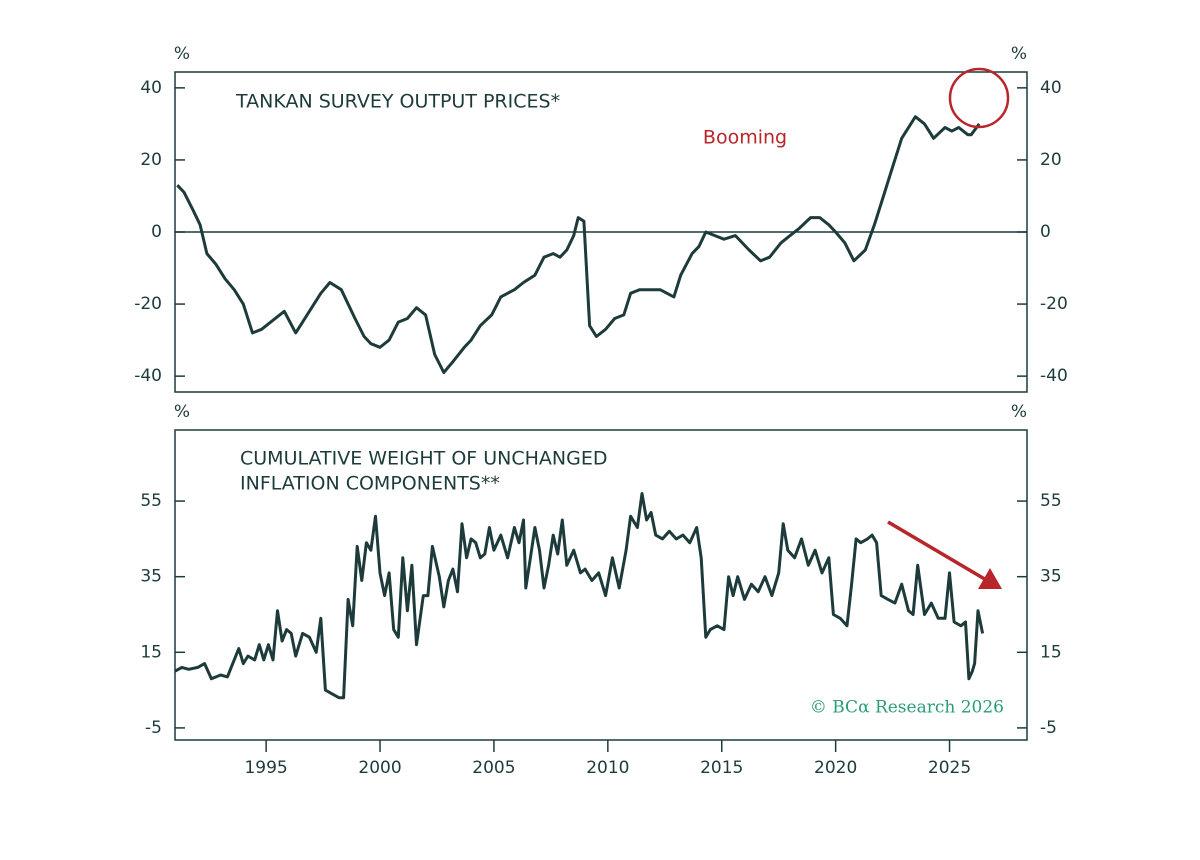  I want to click on x-tick-label: 2005, so click(493, 768).